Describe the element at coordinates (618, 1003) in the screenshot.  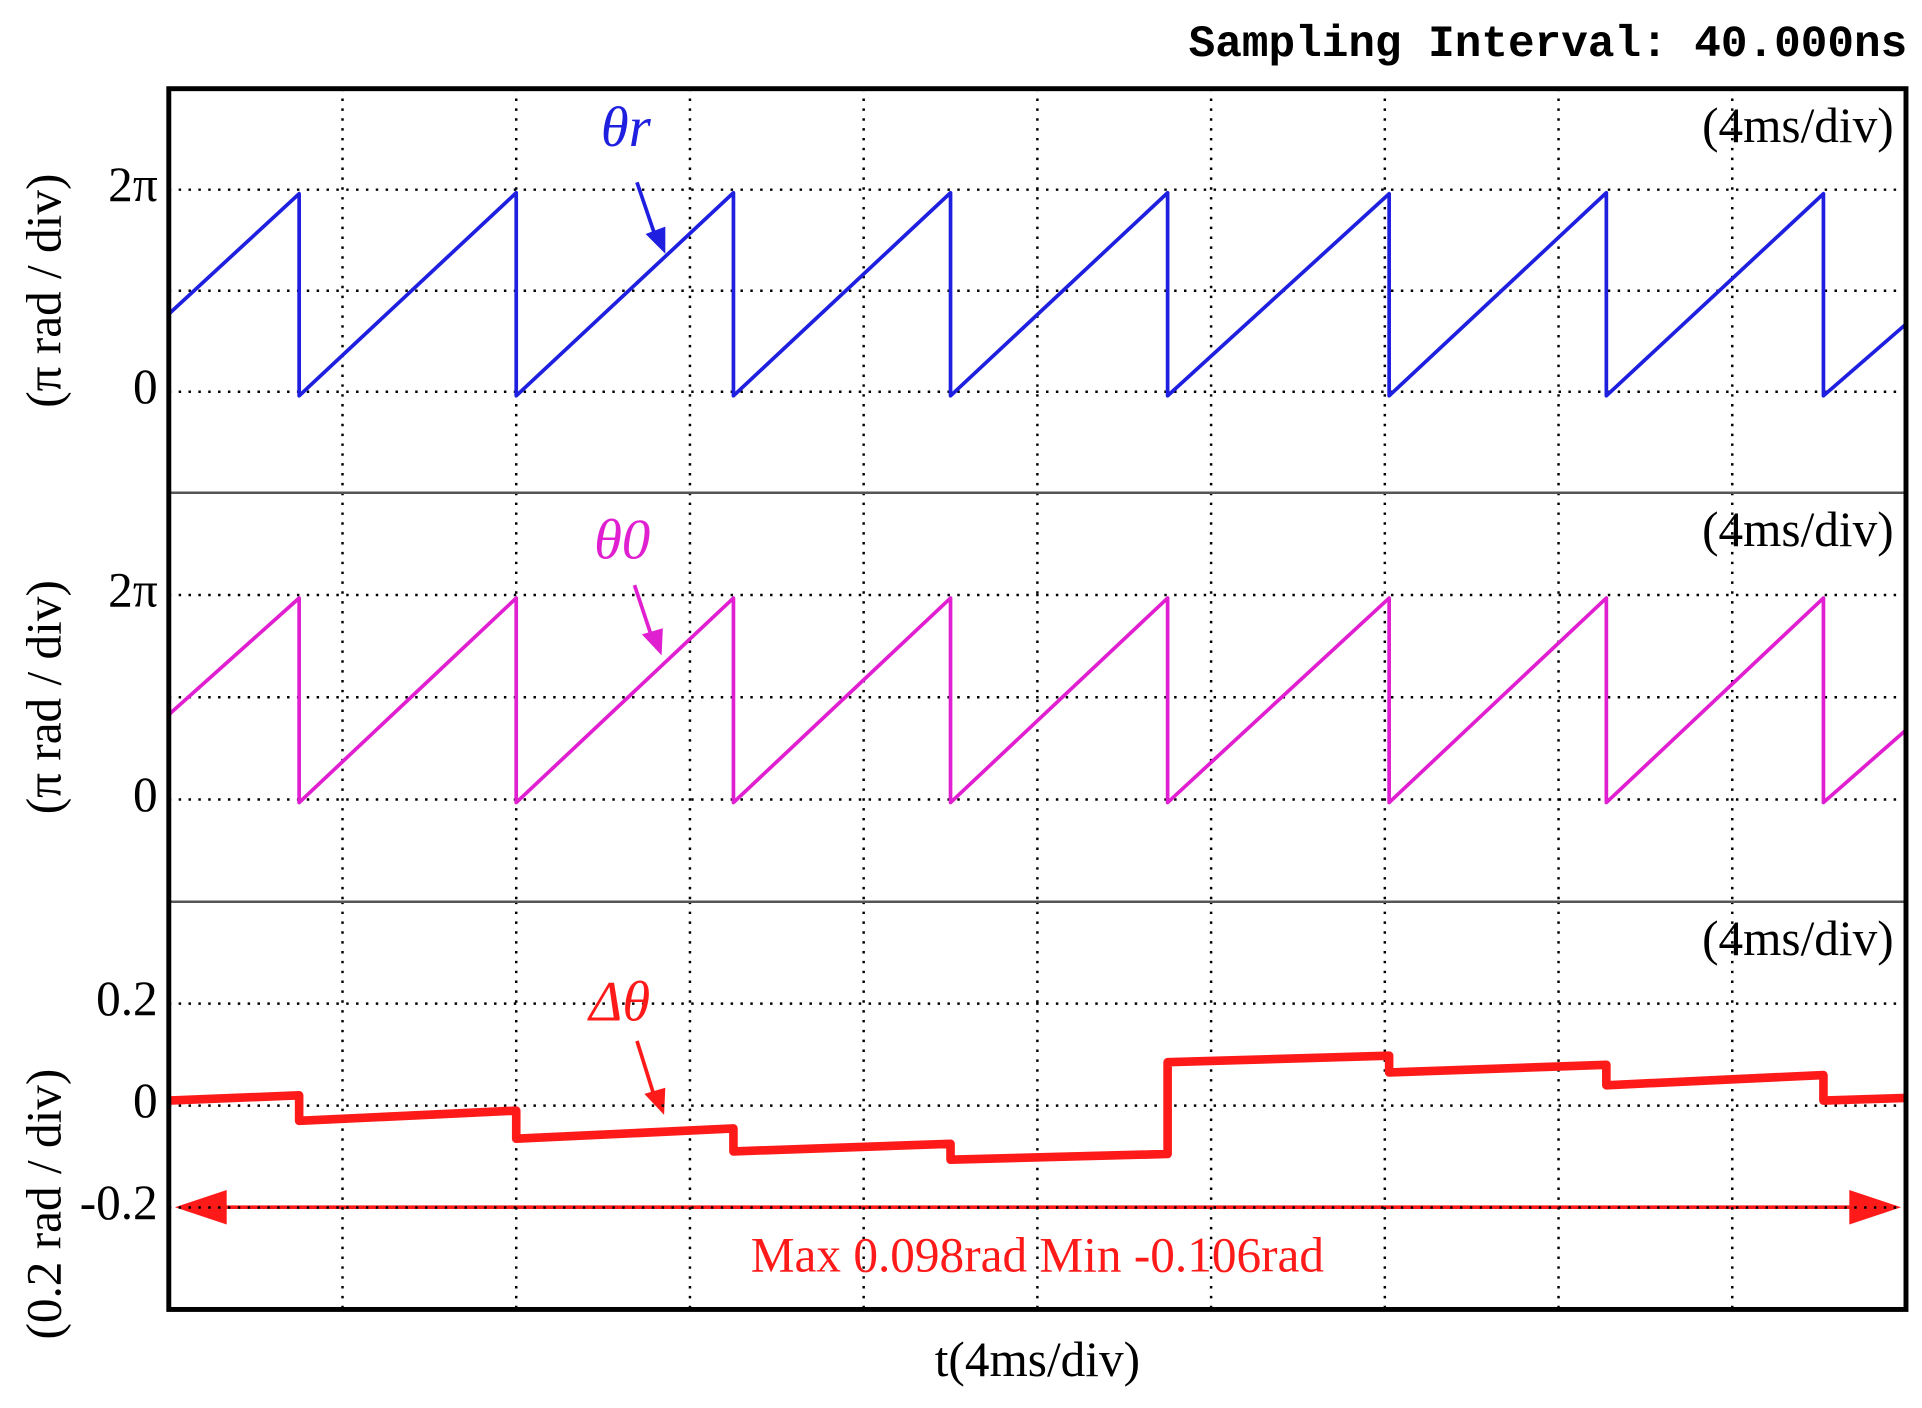
I see `series-label: Δθ` at that location.